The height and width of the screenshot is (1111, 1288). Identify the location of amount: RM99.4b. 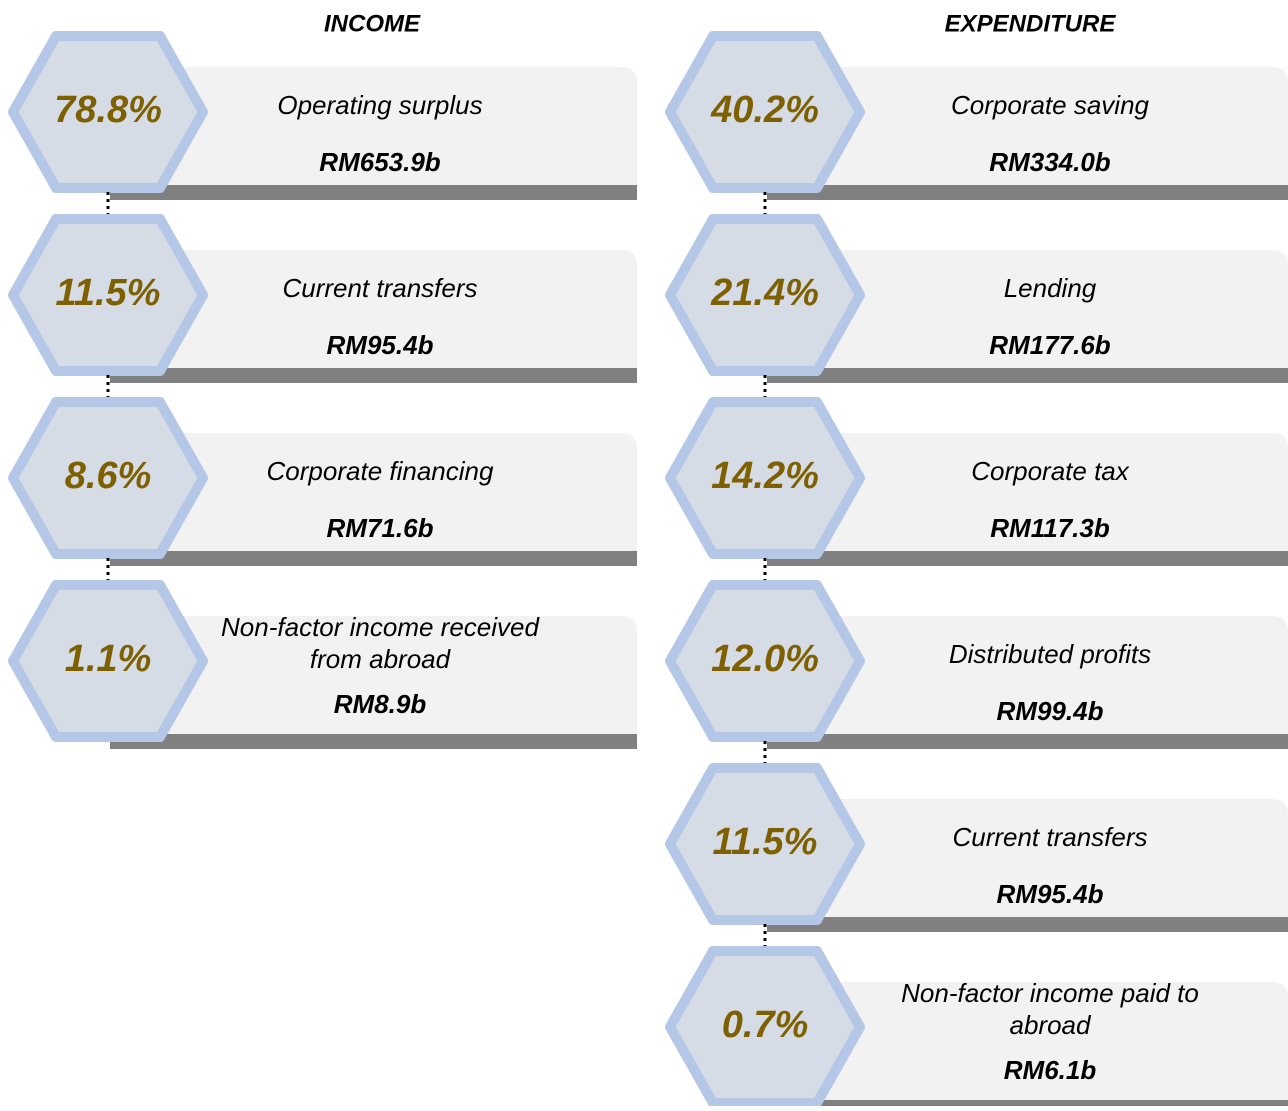
(1050, 711).